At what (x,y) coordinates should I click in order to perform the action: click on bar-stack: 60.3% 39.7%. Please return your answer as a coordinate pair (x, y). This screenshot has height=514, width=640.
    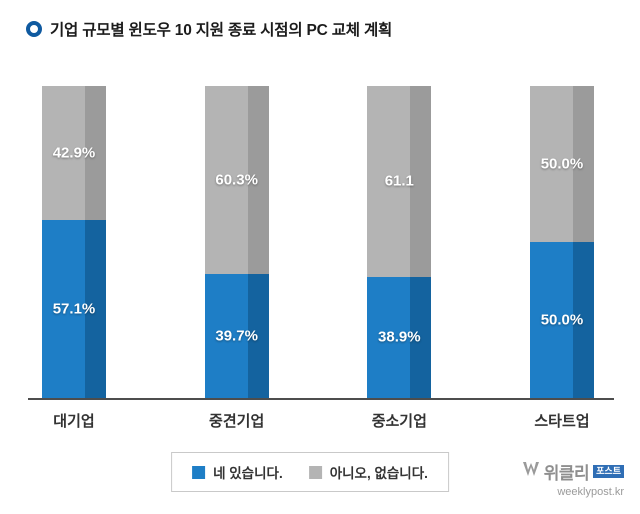
    Looking at the image, I should click on (236, 242).